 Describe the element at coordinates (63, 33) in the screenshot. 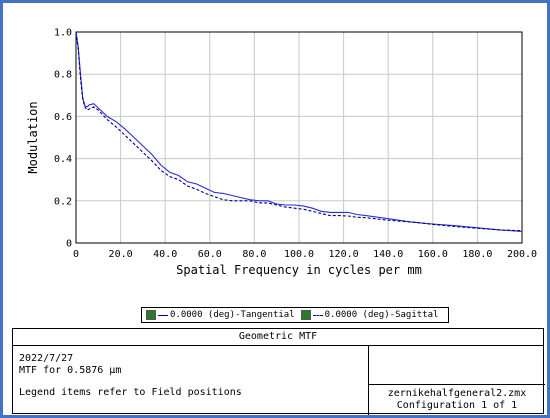

I see `y-tick-label: 1.0` at that location.